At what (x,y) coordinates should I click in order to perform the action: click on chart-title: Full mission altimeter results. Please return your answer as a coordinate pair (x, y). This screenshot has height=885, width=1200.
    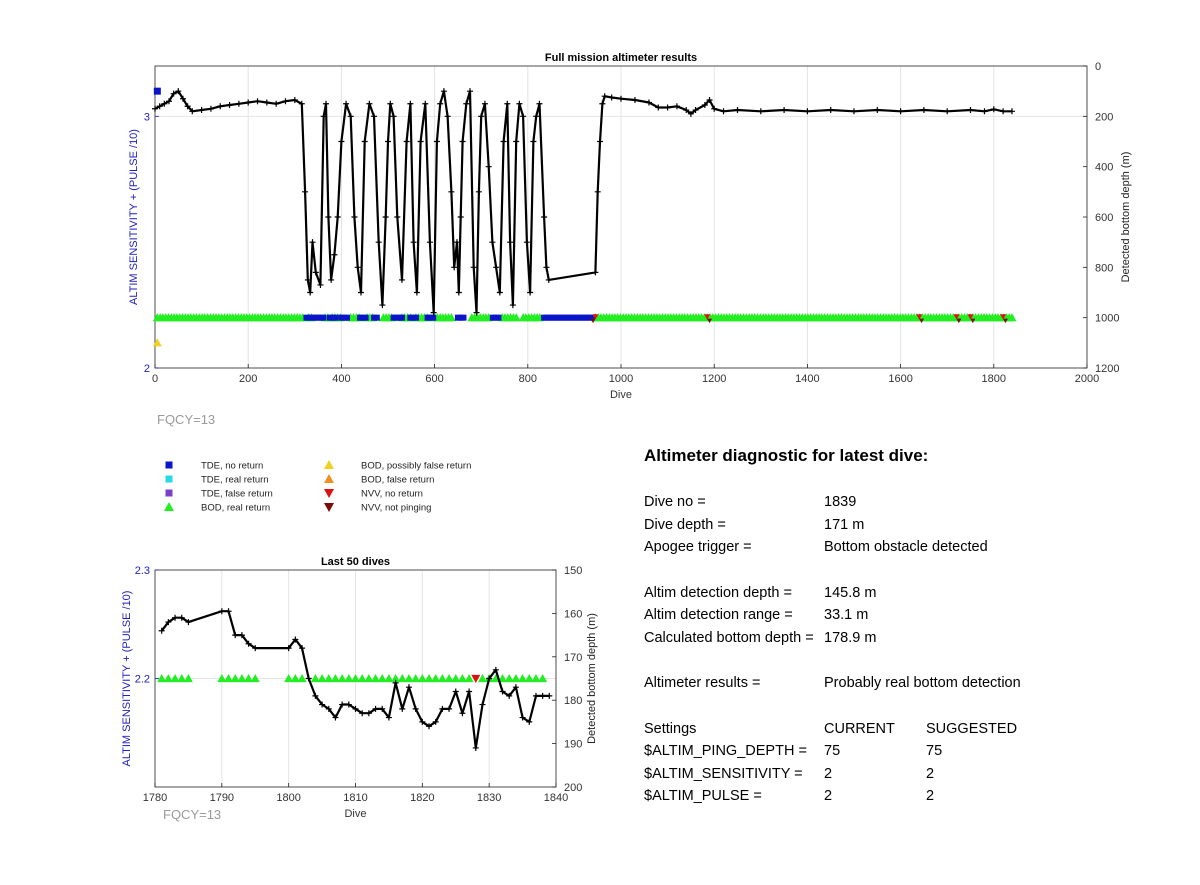
    Looking at the image, I should click on (621, 58).